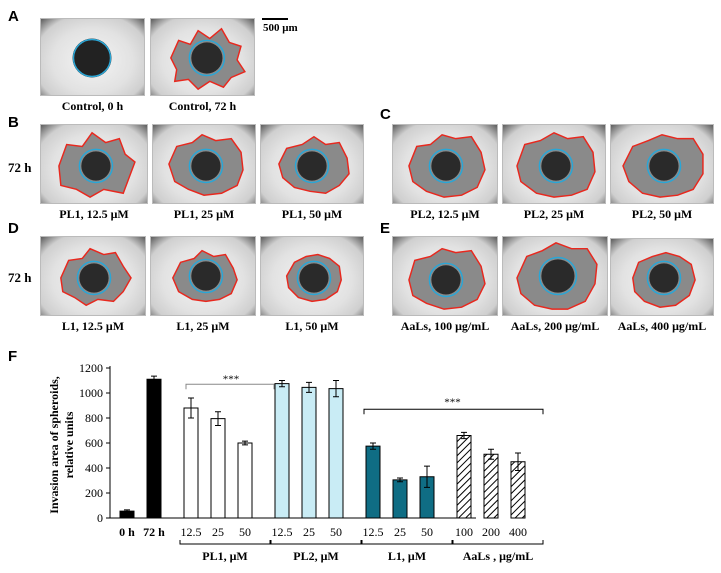 The height and width of the screenshot is (573, 721). Describe the element at coordinates (13, 16) in the screenshot. I see `panel-label-a: A` at that location.